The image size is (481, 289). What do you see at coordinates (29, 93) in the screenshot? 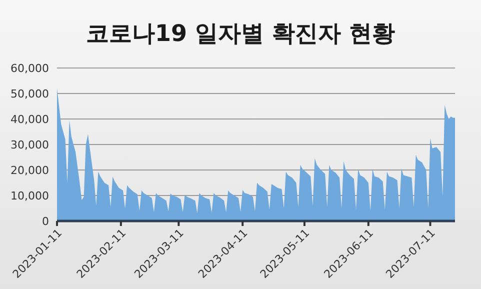
I see `y-tick-label: 50,000` at bounding box center [29, 93].